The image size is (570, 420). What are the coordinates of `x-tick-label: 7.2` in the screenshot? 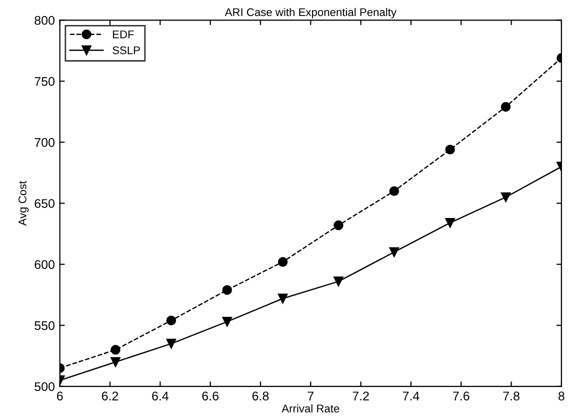 It's located at (360, 396).